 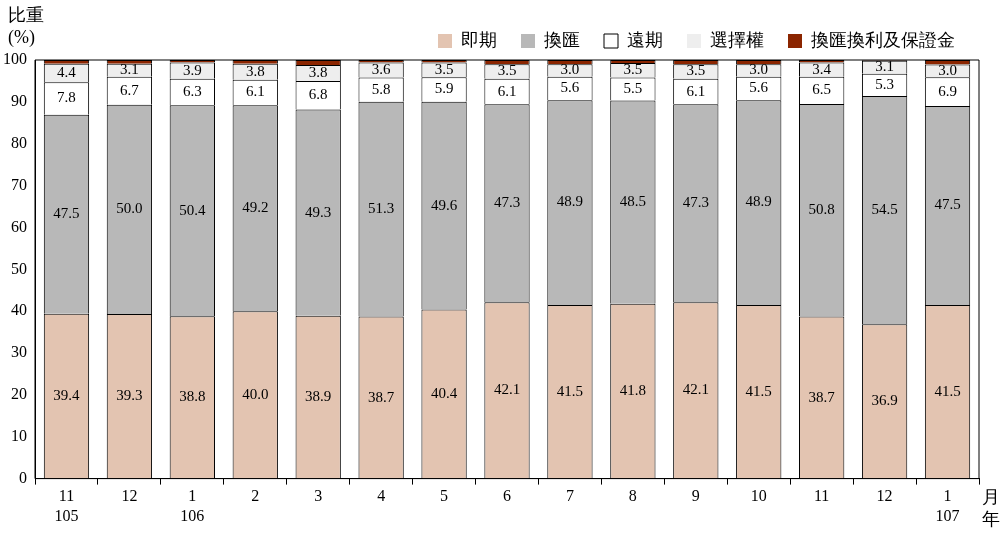 What do you see at coordinates (130, 89) in the screenshot?
I see `data-label: 6.7` at bounding box center [130, 89].